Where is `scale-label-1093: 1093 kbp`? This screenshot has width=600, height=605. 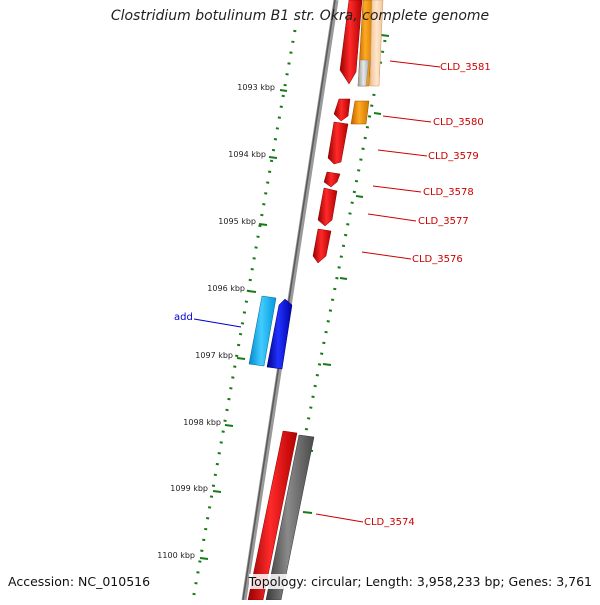
scale-label-1093: 1093 kbp is located at coordinates (256, 87).